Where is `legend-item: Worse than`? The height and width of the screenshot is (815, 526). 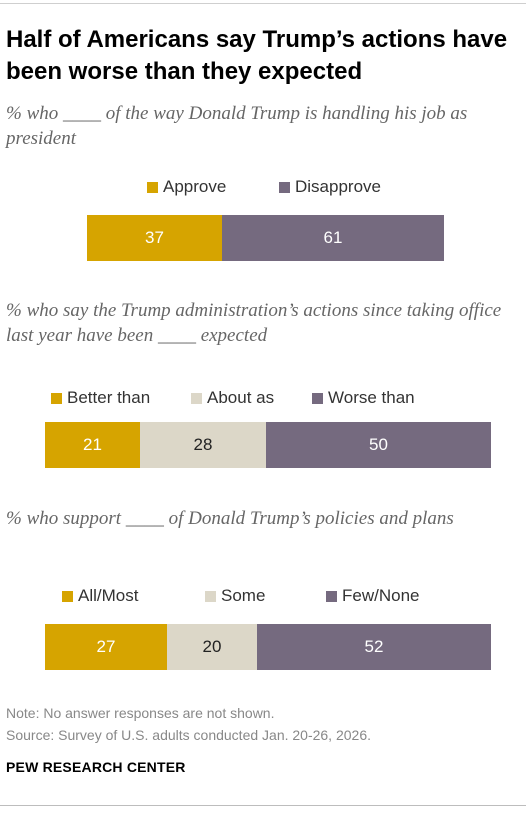
legend-item: Worse than is located at coordinates (363, 398).